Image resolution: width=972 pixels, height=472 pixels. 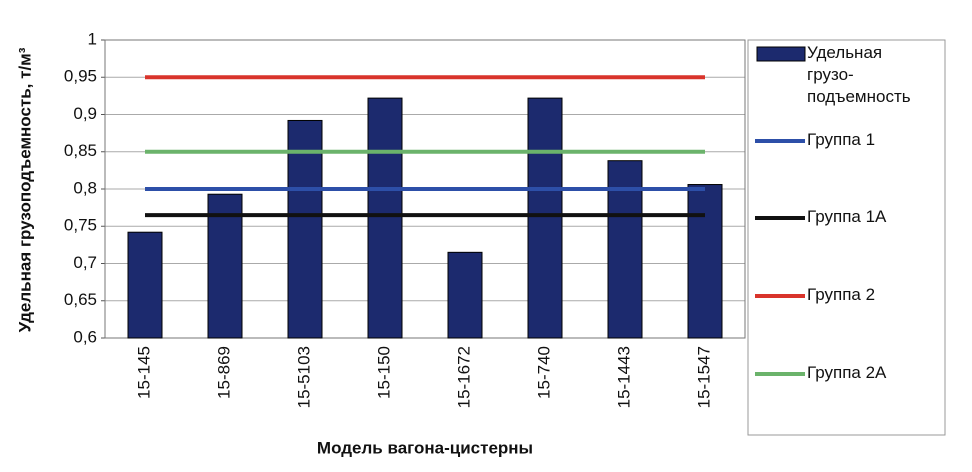 What do you see at coordinates (841, 294) in the screenshot?
I see `legend-label: Группа 2` at bounding box center [841, 294].